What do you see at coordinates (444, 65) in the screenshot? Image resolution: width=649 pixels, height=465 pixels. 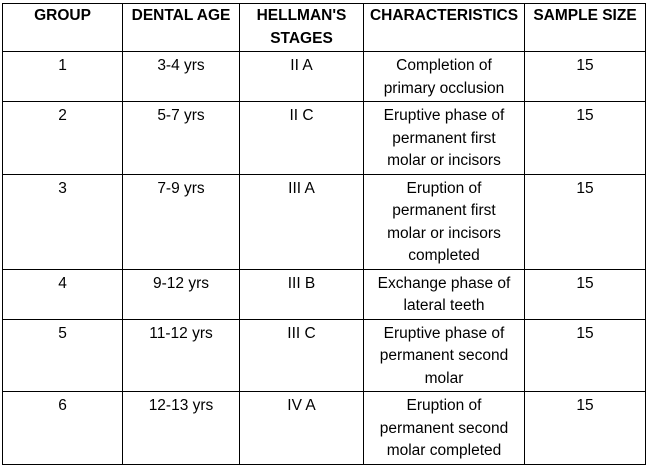 I see `characteristics-line: Completion of` at bounding box center [444, 65].